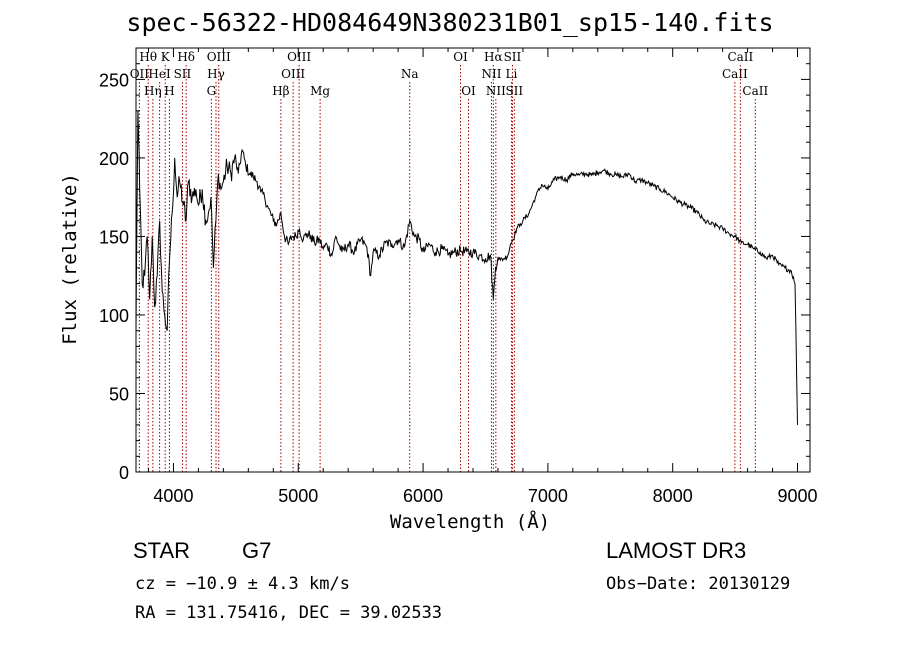 This screenshot has height=649, width=900. I want to click on redshift-cz: cz = −10.9 ± 4.3 km/s, so click(242, 584).